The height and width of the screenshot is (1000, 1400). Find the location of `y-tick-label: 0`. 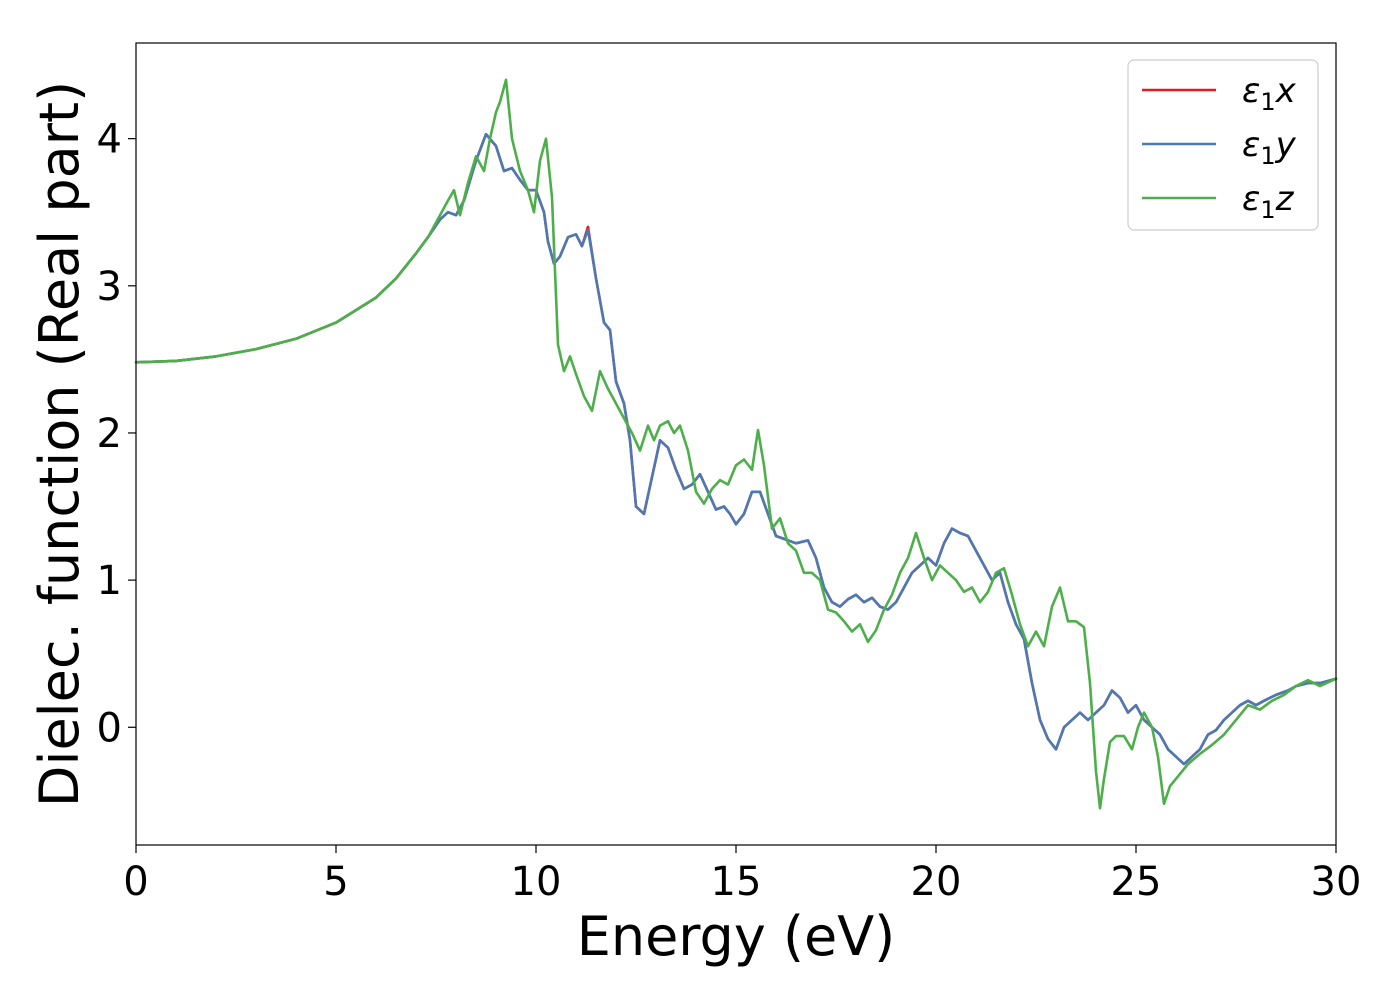

y-tick-label: 0 is located at coordinates (109, 728).